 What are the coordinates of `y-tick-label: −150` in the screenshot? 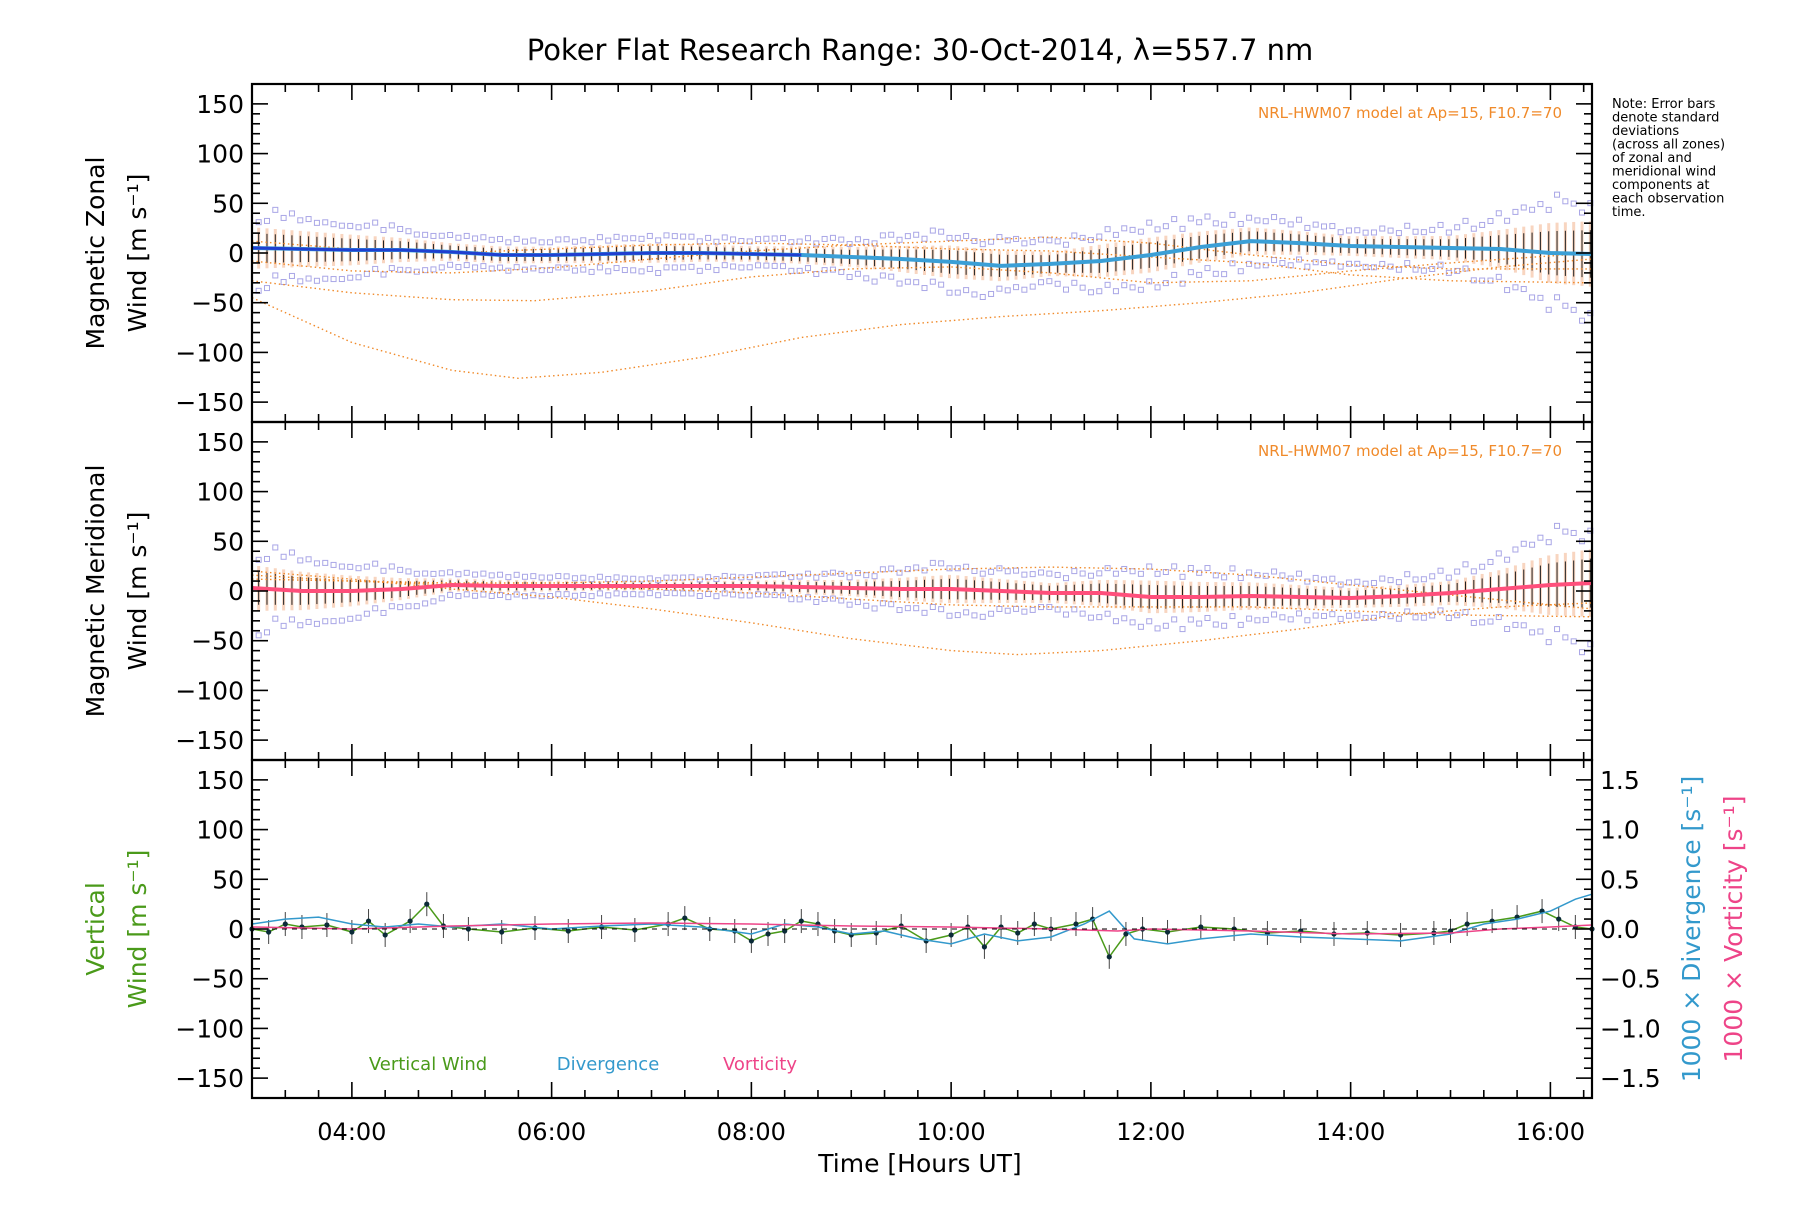 It's located at (209, 1078).